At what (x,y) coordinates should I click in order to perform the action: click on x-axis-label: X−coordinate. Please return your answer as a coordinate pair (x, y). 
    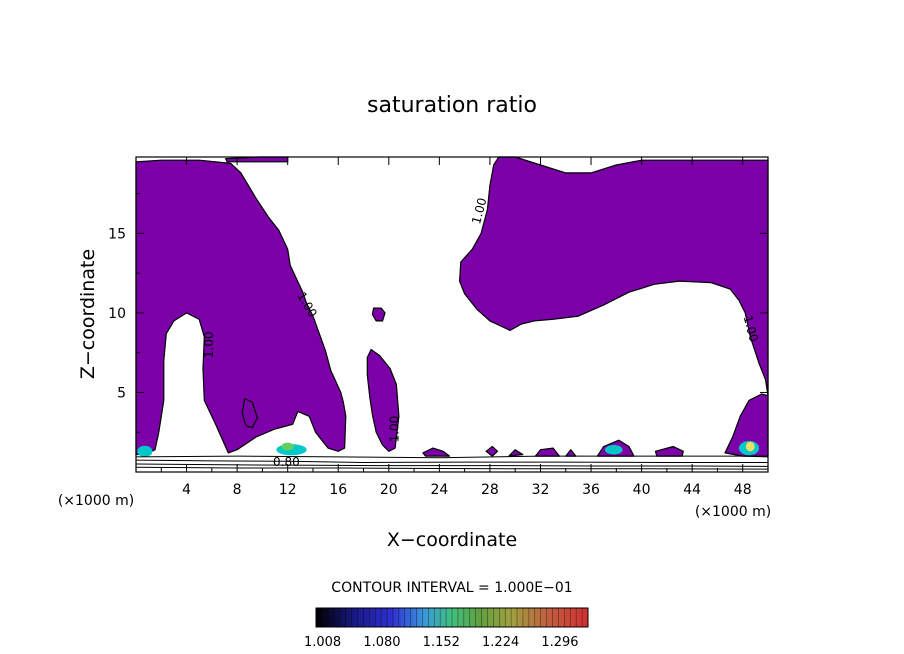
    Looking at the image, I should click on (452, 540).